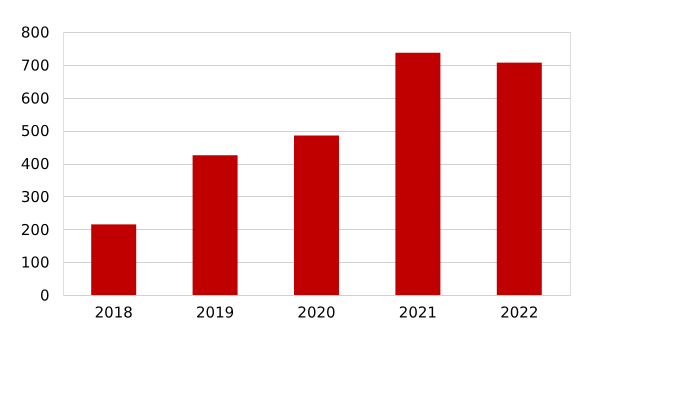 This screenshot has height=406, width=700. I want to click on y-tick-label: 0, so click(45, 295).